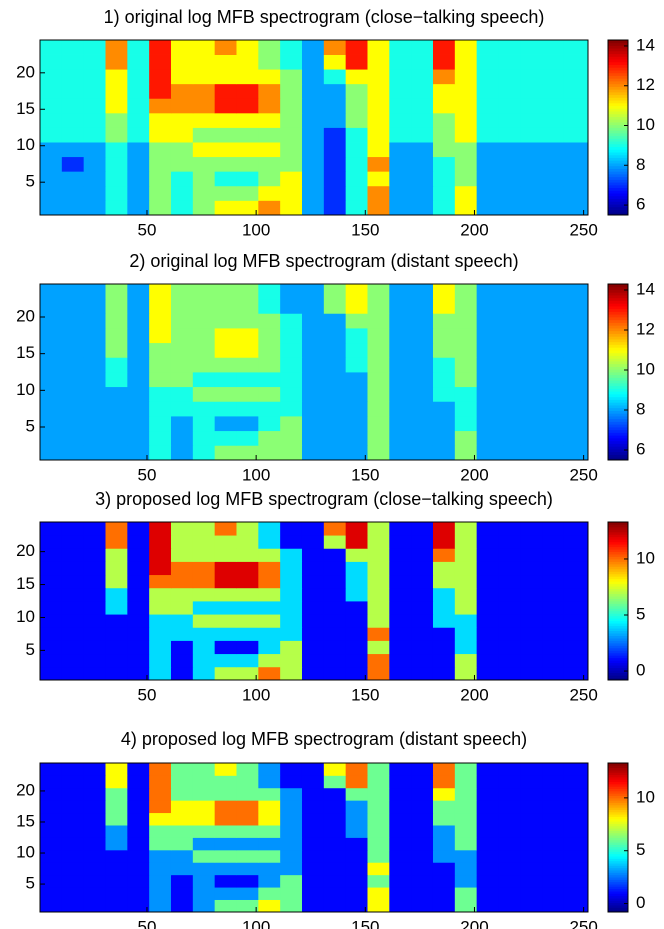 The image size is (664, 929). What do you see at coordinates (645, 84) in the screenshot?
I see `colorbar-tick-label: 12` at bounding box center [645, 84].